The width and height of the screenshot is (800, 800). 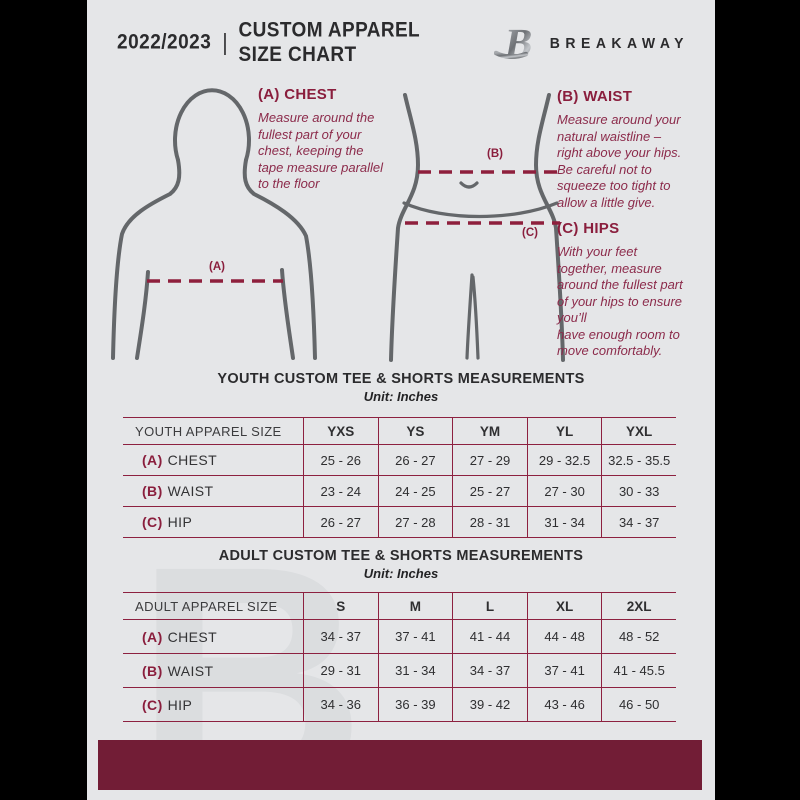 What do you see at coordinates (489, 460) in the screenshot?
I see `table-cell: 27 - 29` at bounding box center [489, 460].